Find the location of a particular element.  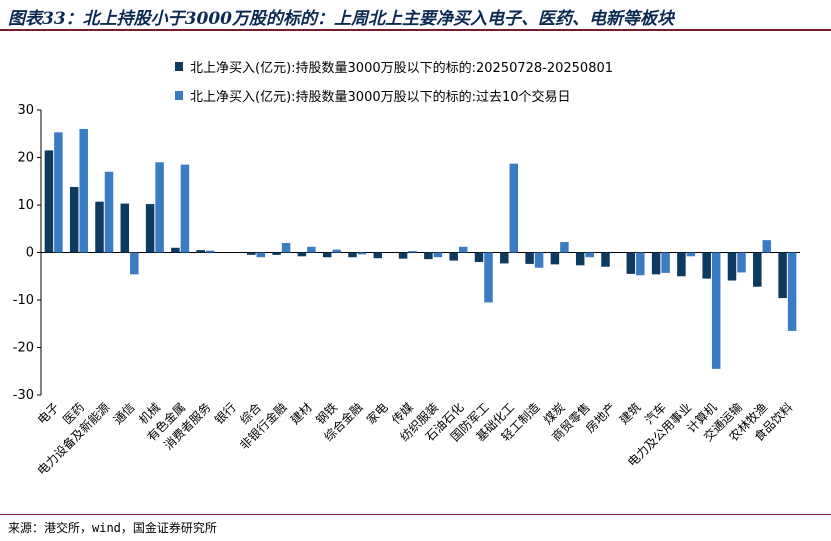

category-label: 银行 is located at coordinates (225, 413).